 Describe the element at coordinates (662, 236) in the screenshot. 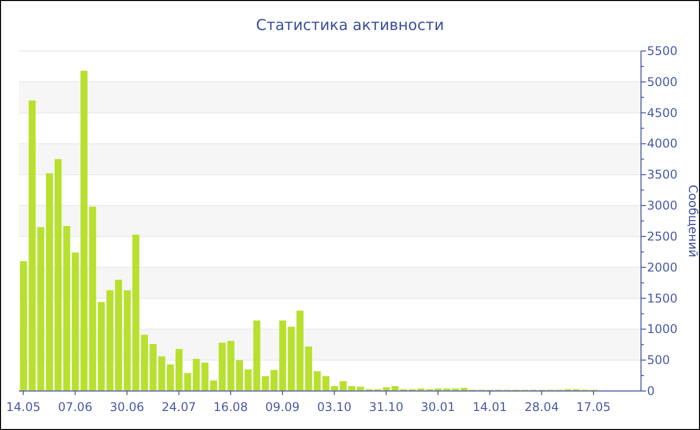

I see `y-tick-label: 2500` at that location.